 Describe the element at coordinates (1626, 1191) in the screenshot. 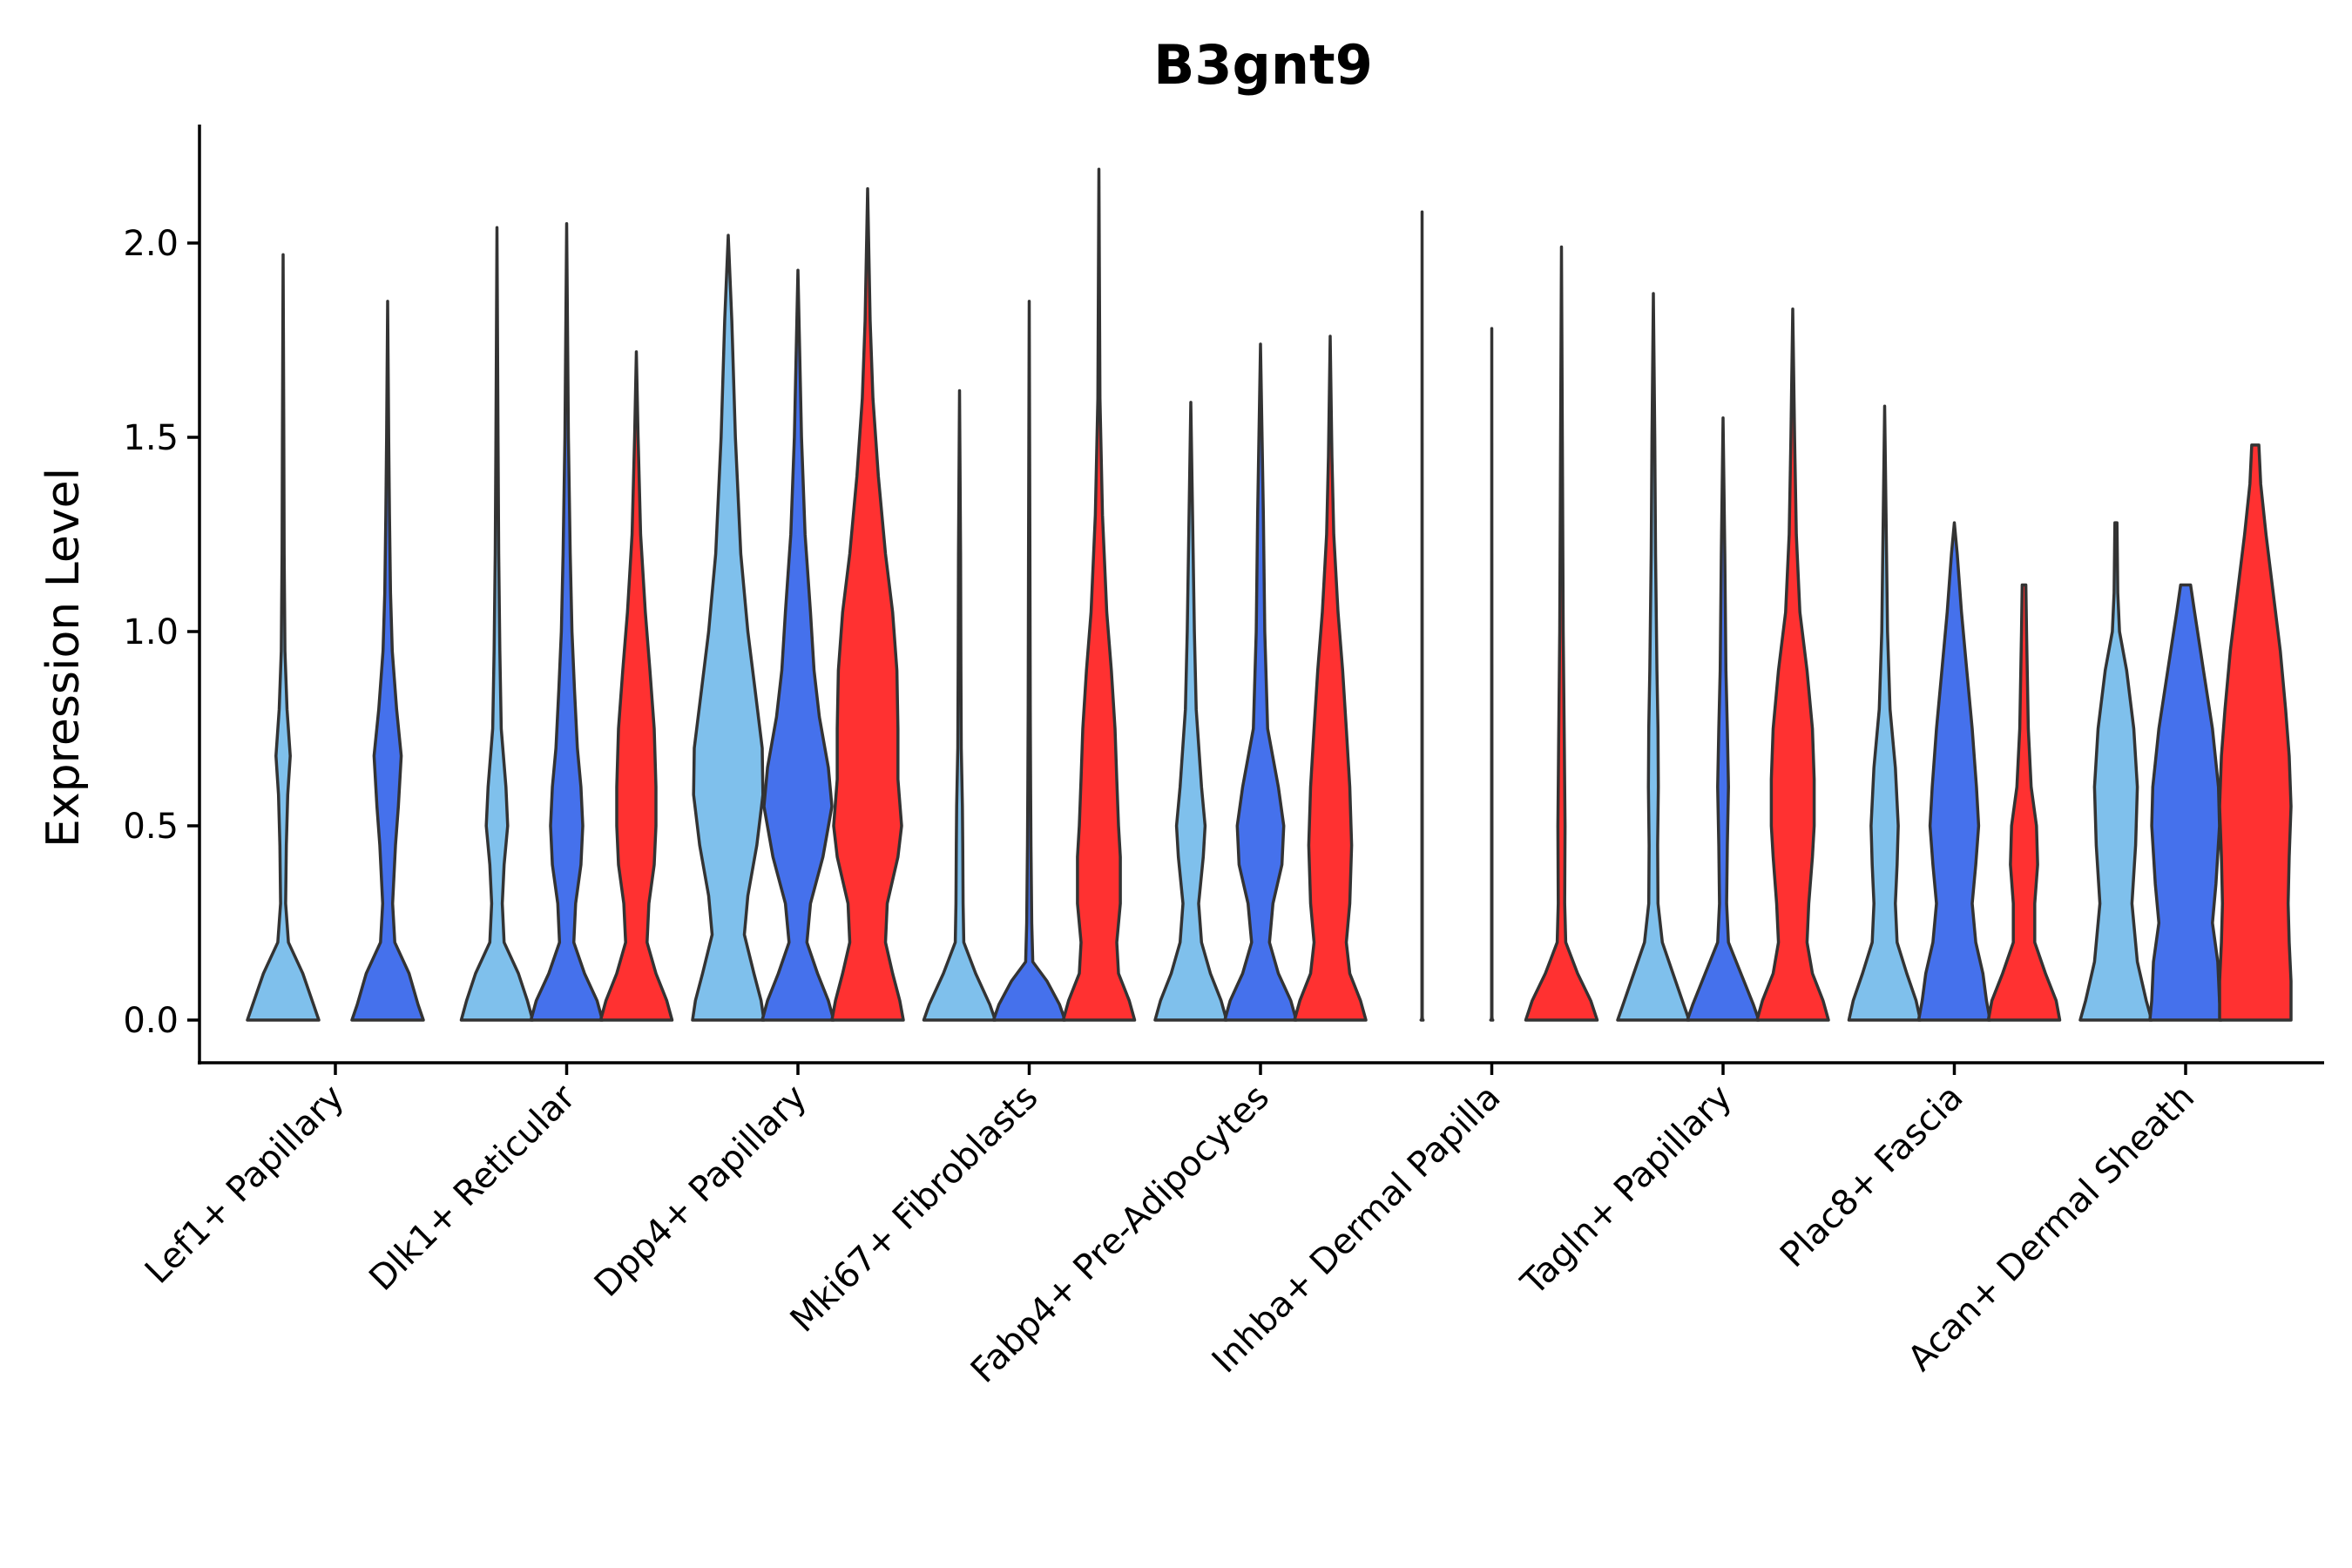

I see `x-tick-label: Tagln+ Papillary` at that location.